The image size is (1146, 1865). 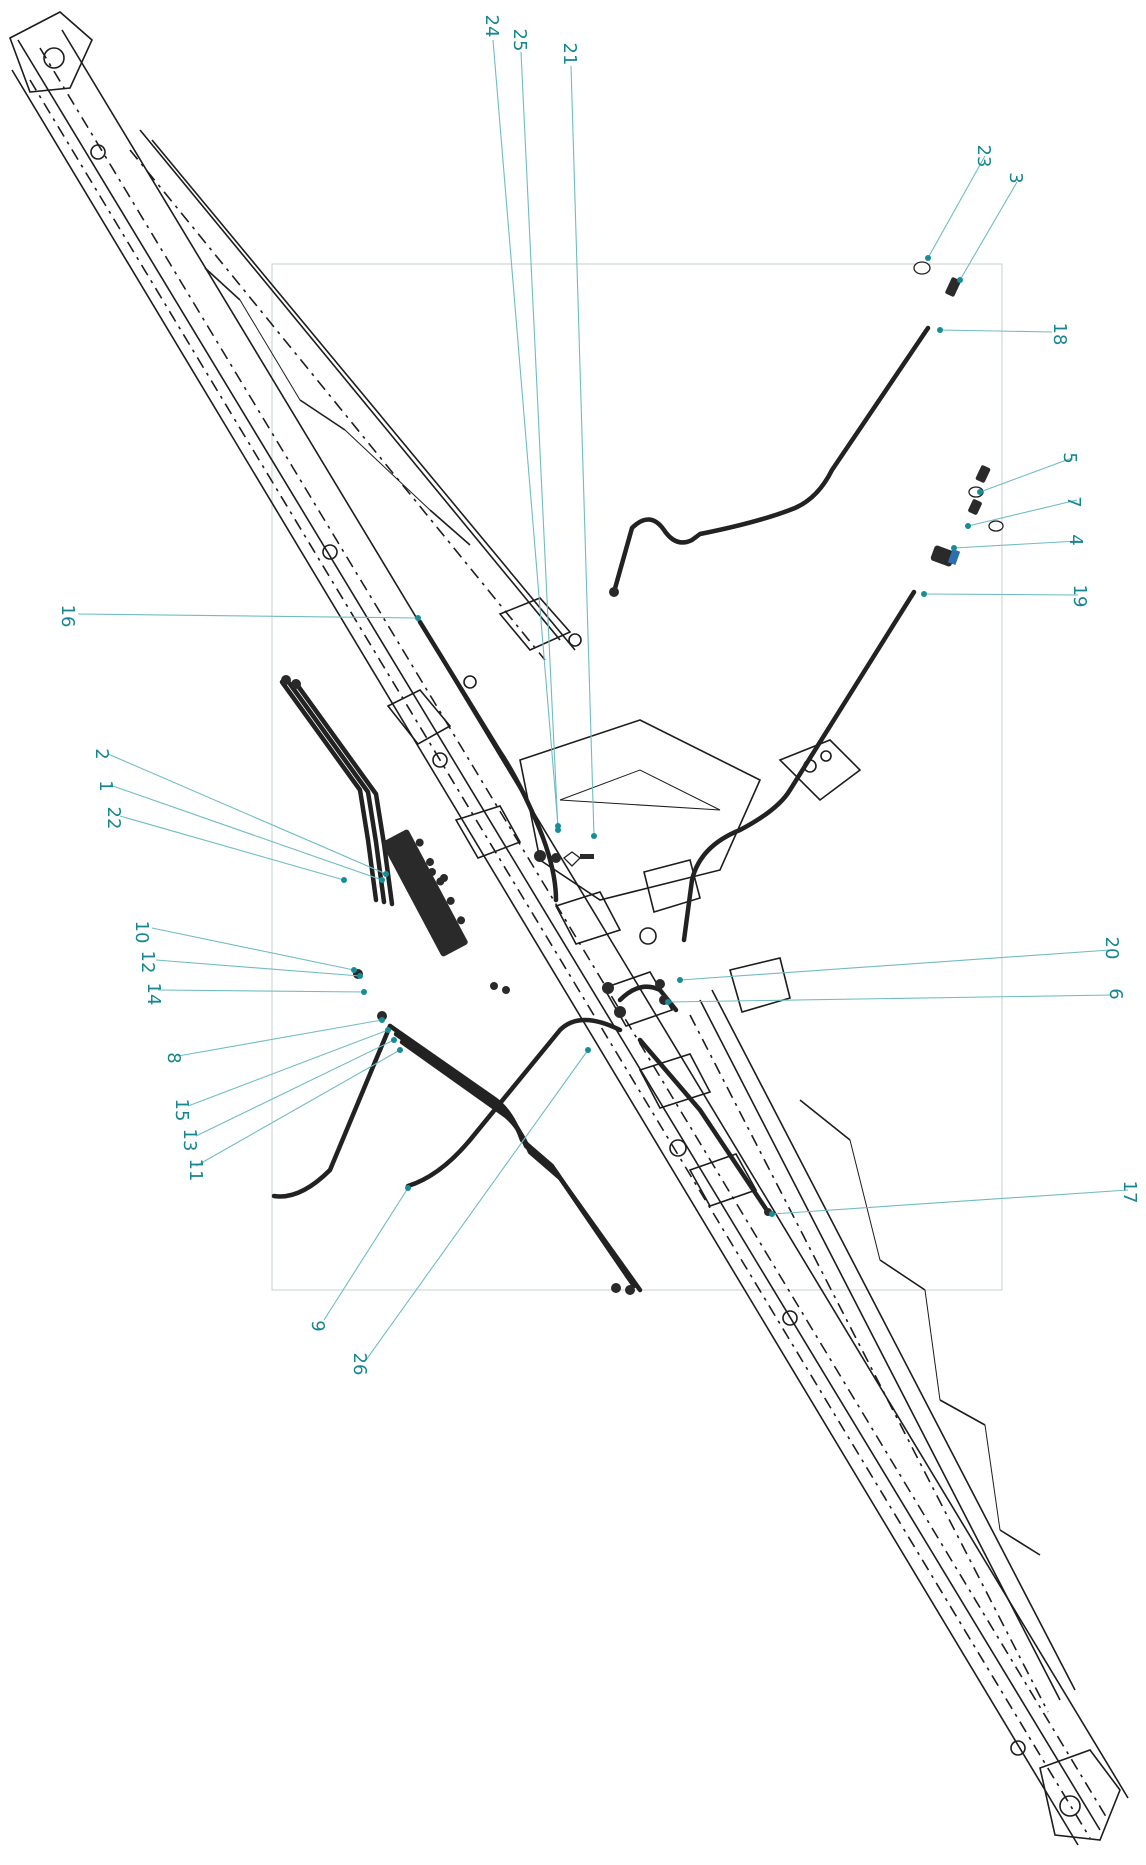 I want to click on callout-18: 18, so click(x=1059, y=334).